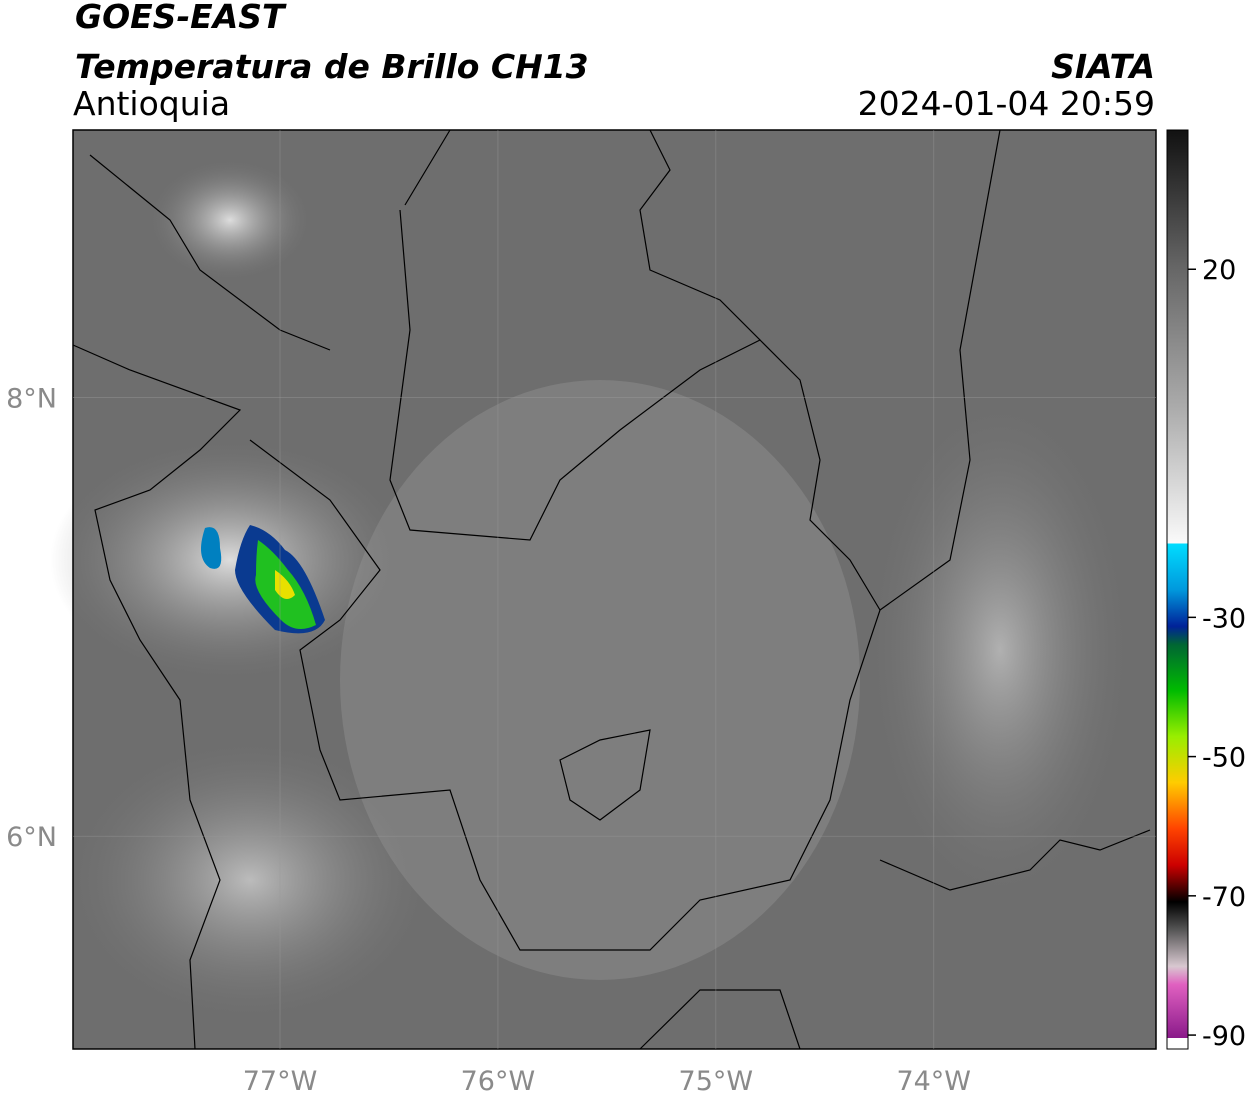  I want to click on colorbar-tick-label: -50, so click(1224, 758).